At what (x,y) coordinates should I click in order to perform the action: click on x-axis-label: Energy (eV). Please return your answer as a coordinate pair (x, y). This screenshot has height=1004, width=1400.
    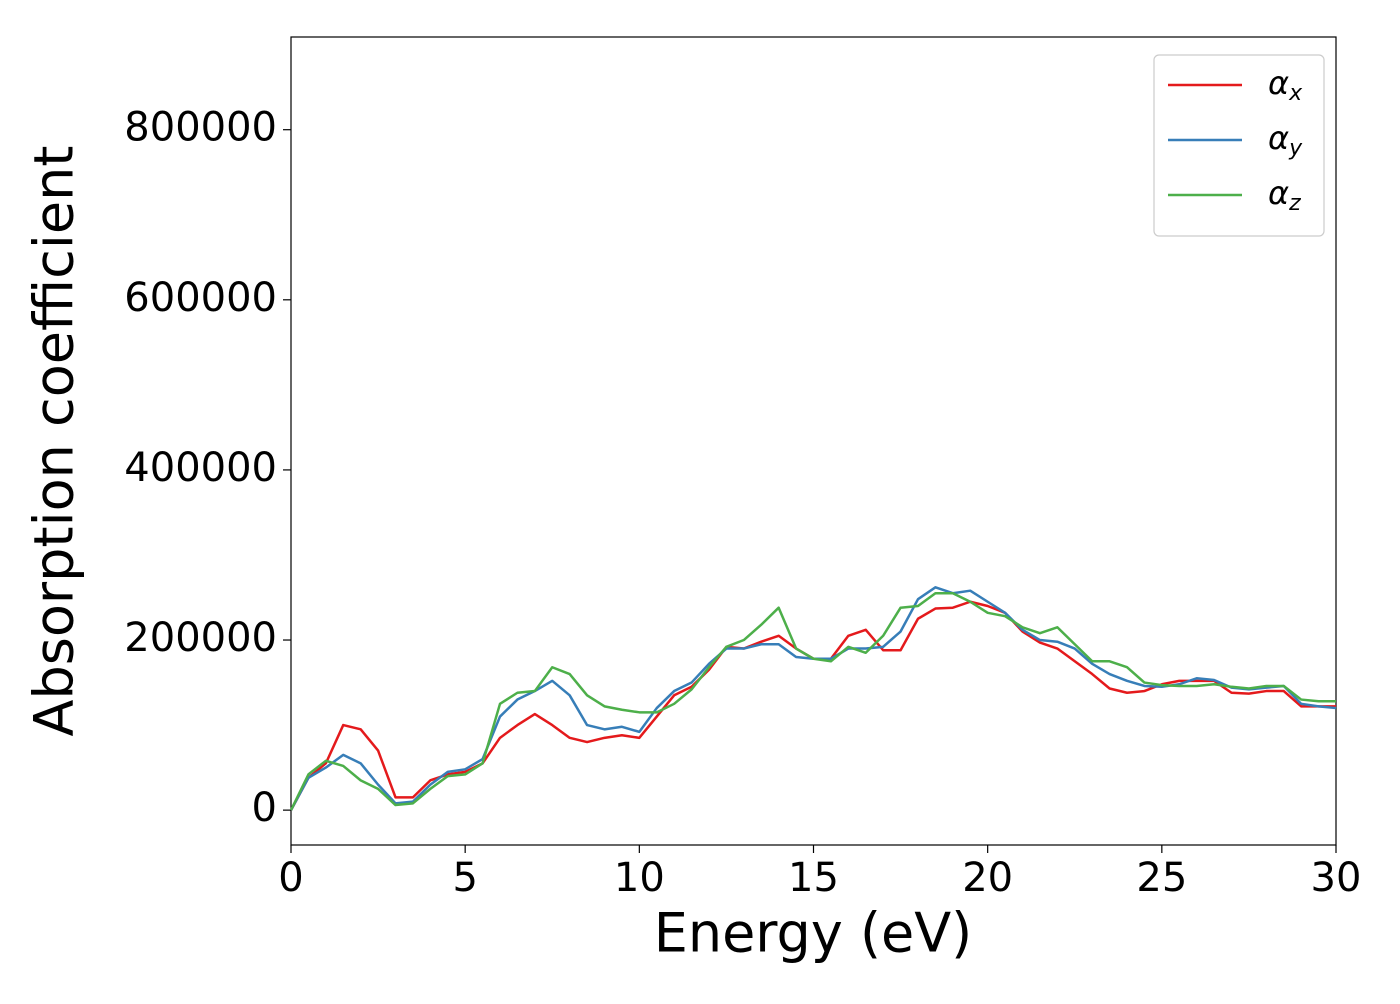
    Looking at the image, I should click on (813, 933).